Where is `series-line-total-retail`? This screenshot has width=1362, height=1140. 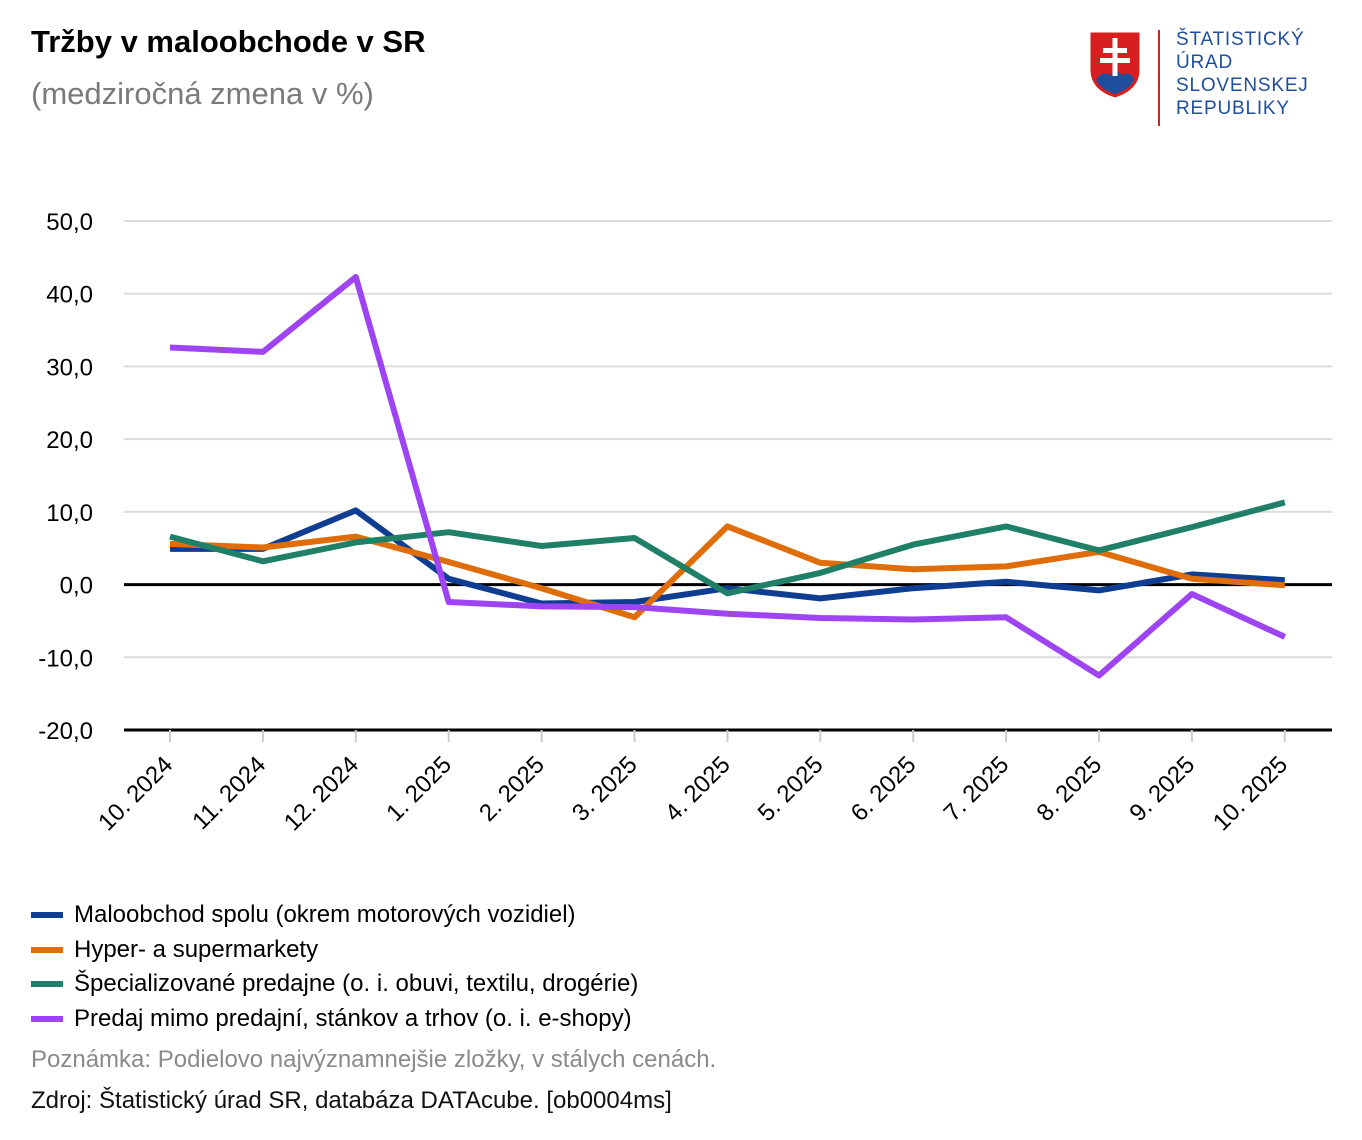
series-line-total-retail is located at coordinates (727, 557).